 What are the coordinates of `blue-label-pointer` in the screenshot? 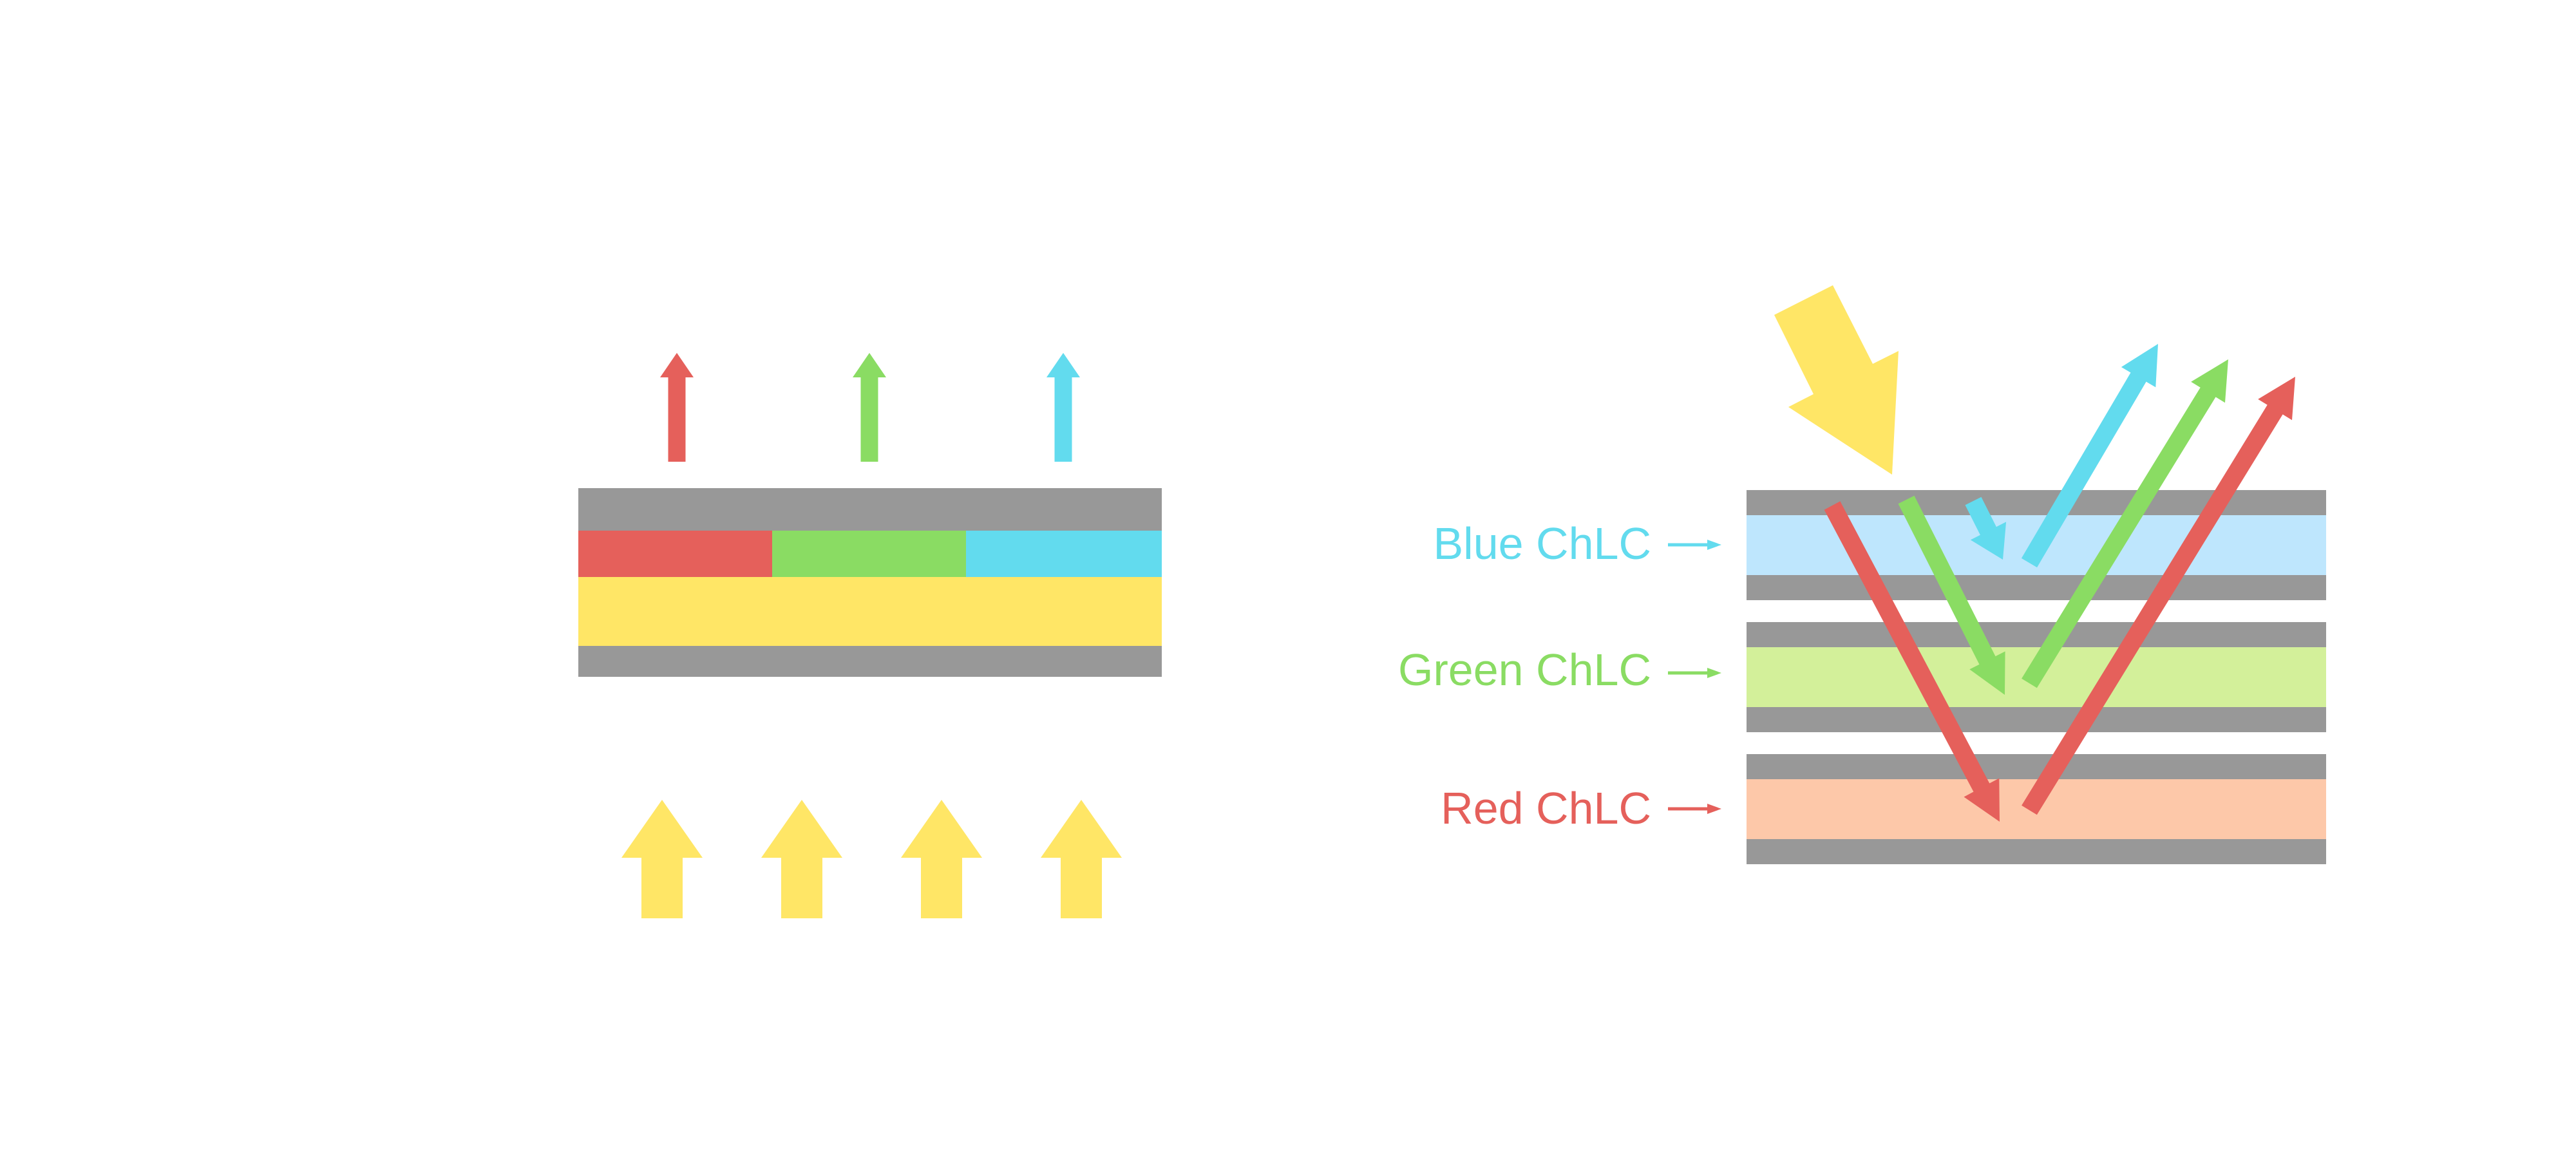 It's located at (1694, 545).